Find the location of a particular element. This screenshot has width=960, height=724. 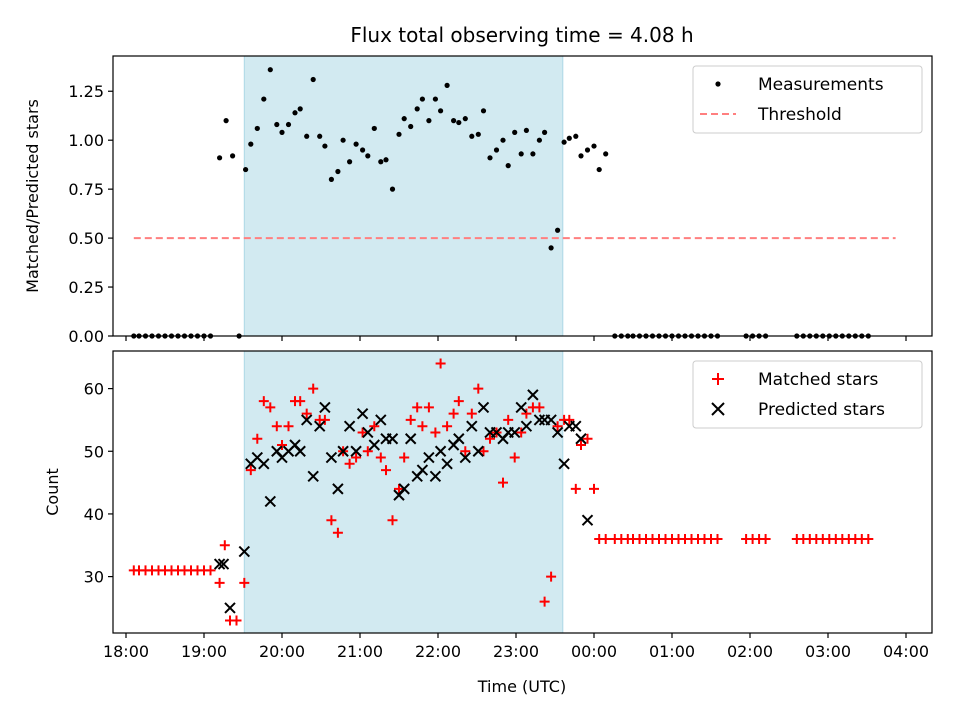

x-axis-label: Time (UTC) is located at coordinates (521, 686).